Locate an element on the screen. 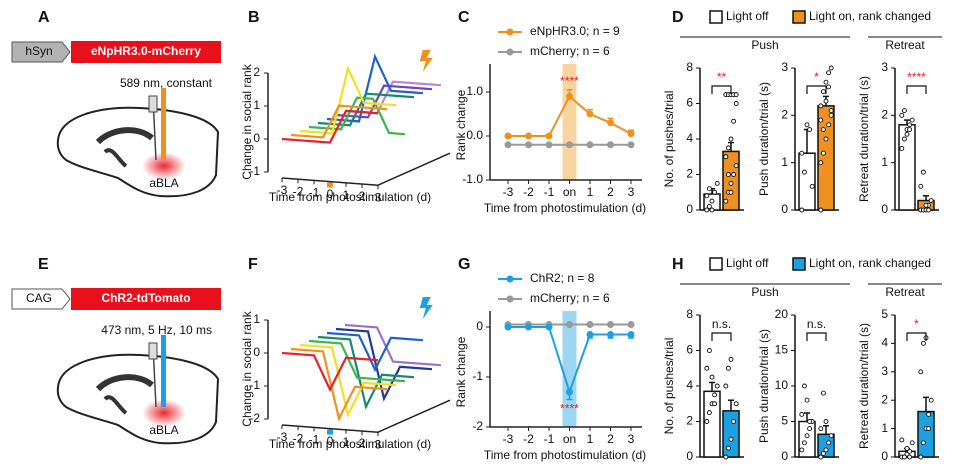 This screenshot has width=960, height=471. stimulus-label: 589 nm, constant is located at coordinates (166, 83).